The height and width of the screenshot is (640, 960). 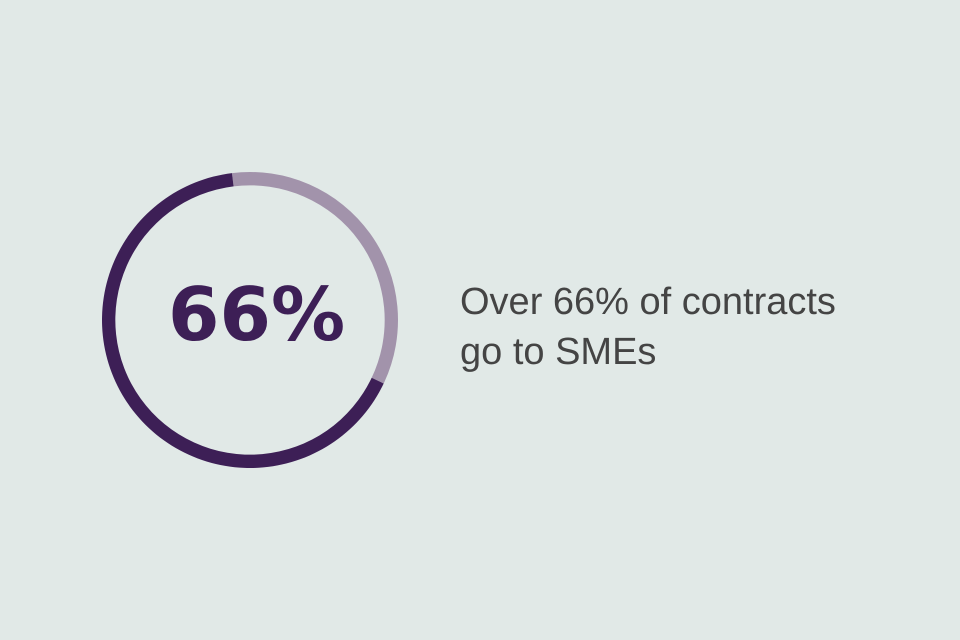 What do you see at coordinates (653, 327) in the screenshot?
I see `text: Over 66% of contracts go to SMEs` at bounding box center [653, 327].